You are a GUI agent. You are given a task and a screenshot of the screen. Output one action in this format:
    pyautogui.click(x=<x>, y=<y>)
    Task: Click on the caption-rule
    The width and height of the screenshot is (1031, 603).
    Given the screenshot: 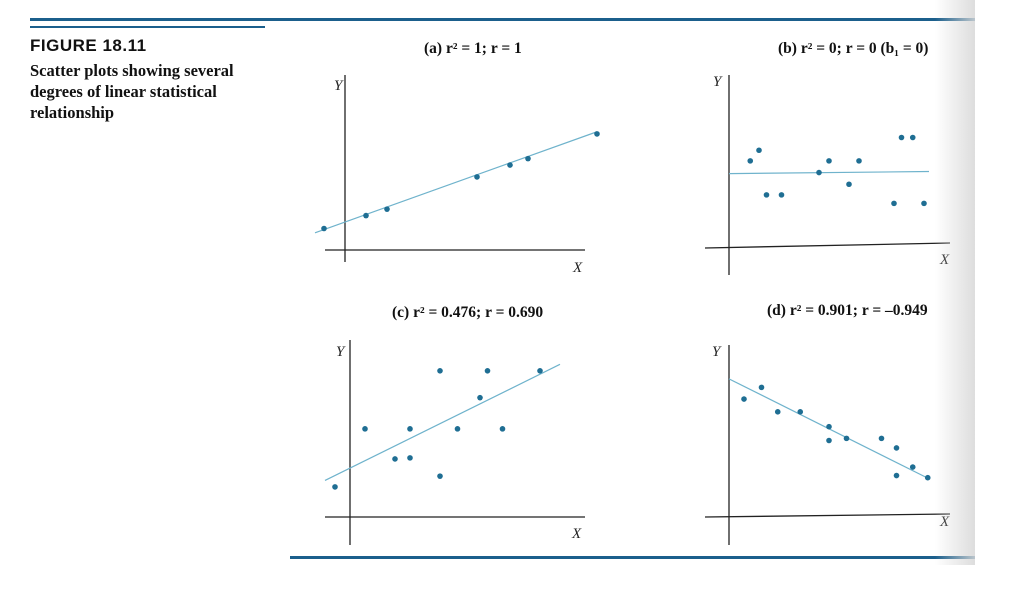 What is the action you would take?
    pyautogui.click(x=147, y=27)
    